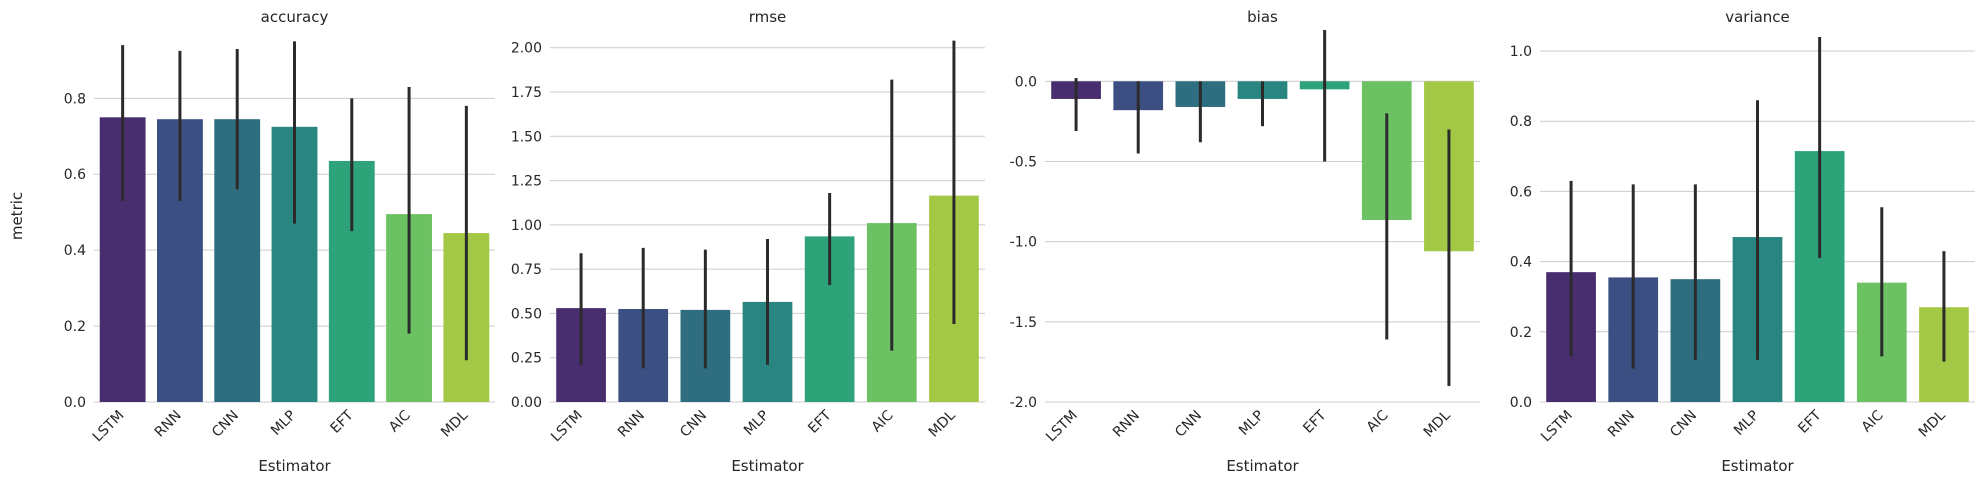 This screenshot has height=484, width=1984. I want to click on y-tick-label: 1.50, so click(526, 137).